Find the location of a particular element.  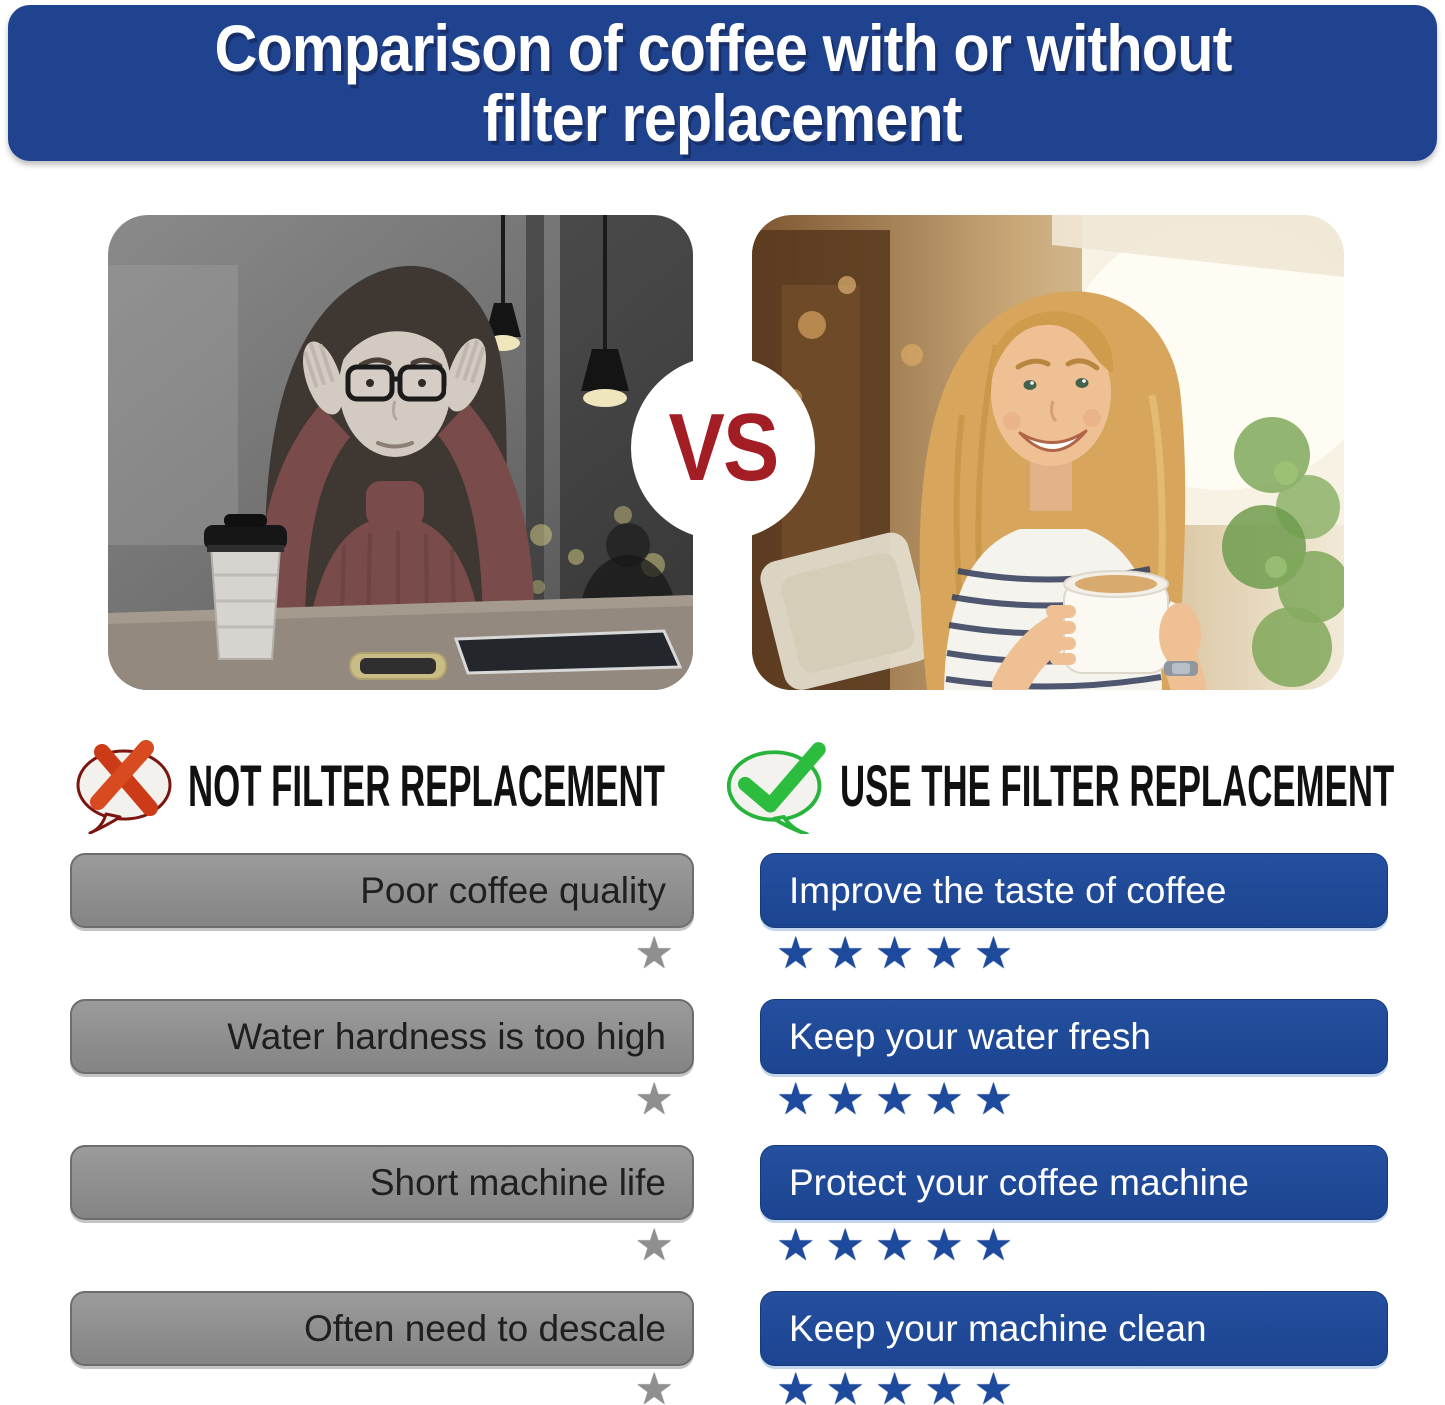

pro-bar: Improve the taste of coffee is located at coordinates (1074, 890).